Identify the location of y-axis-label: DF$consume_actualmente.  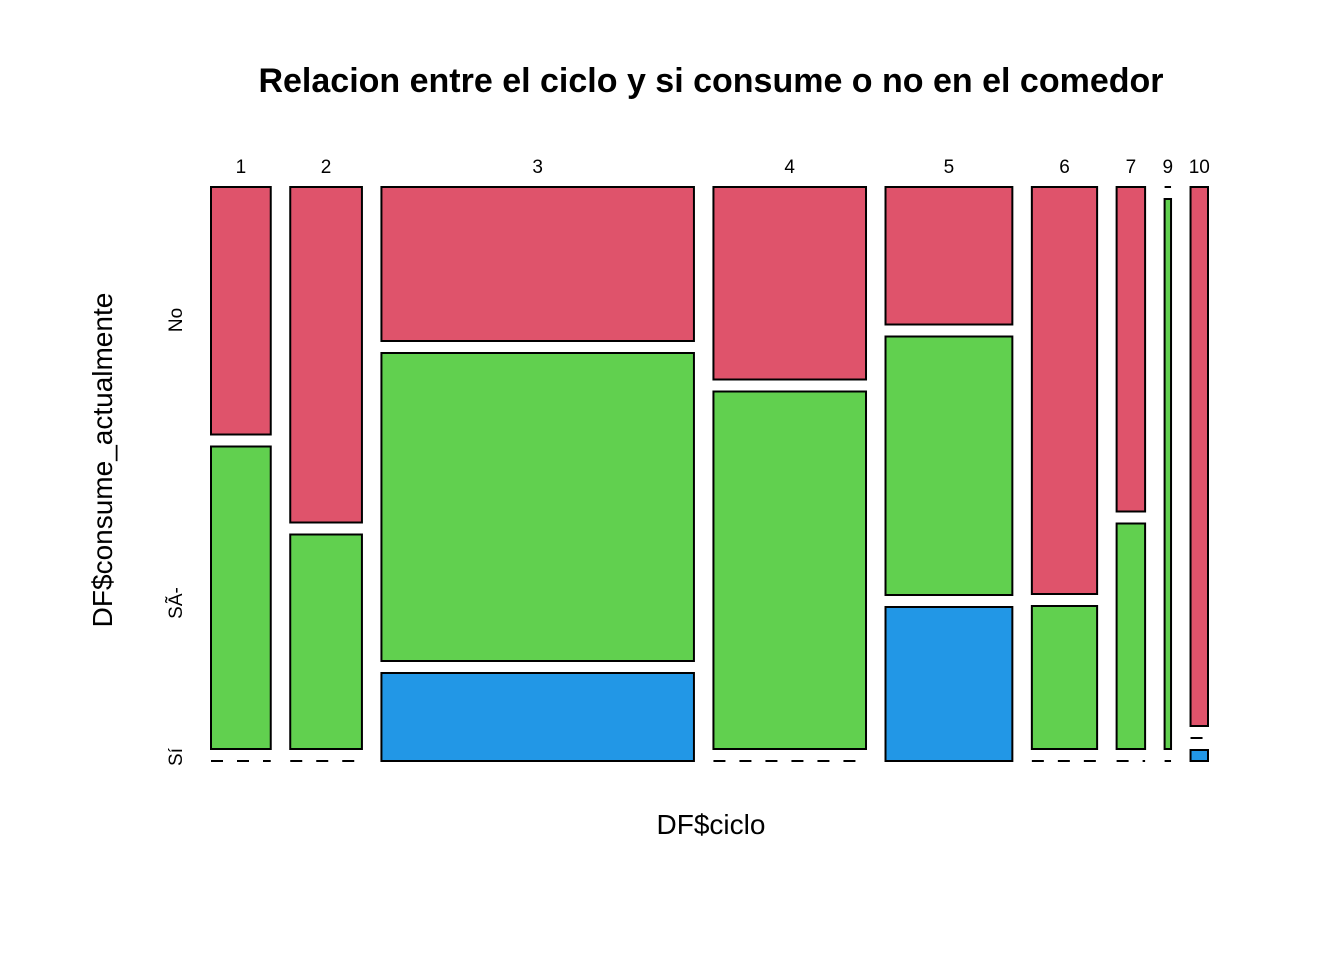
(102, 460).